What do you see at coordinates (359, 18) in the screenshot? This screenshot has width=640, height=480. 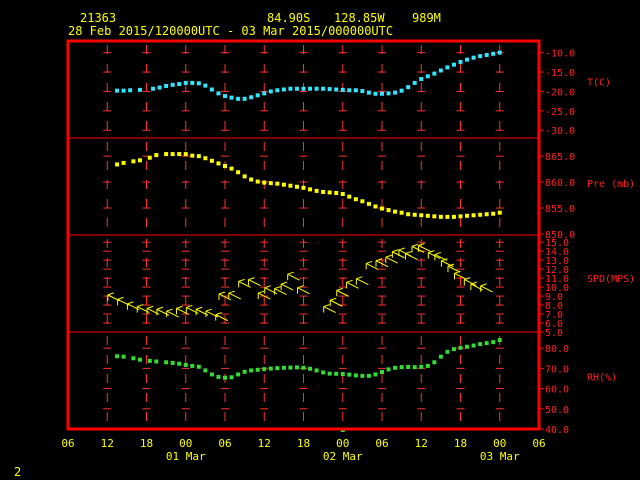 I see `station-lon: 128.85W` at bounding box center [359, 18].